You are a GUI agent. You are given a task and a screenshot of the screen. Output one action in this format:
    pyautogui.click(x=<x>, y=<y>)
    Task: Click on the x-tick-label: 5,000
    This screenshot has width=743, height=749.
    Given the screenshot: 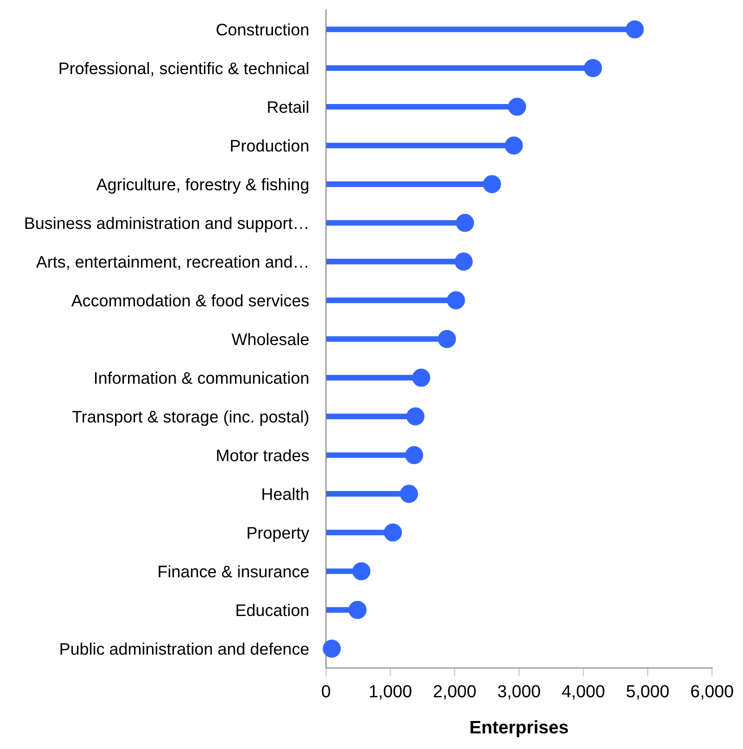 What is the action you would take?
    pyautogui.click(x=647, y=692)
    